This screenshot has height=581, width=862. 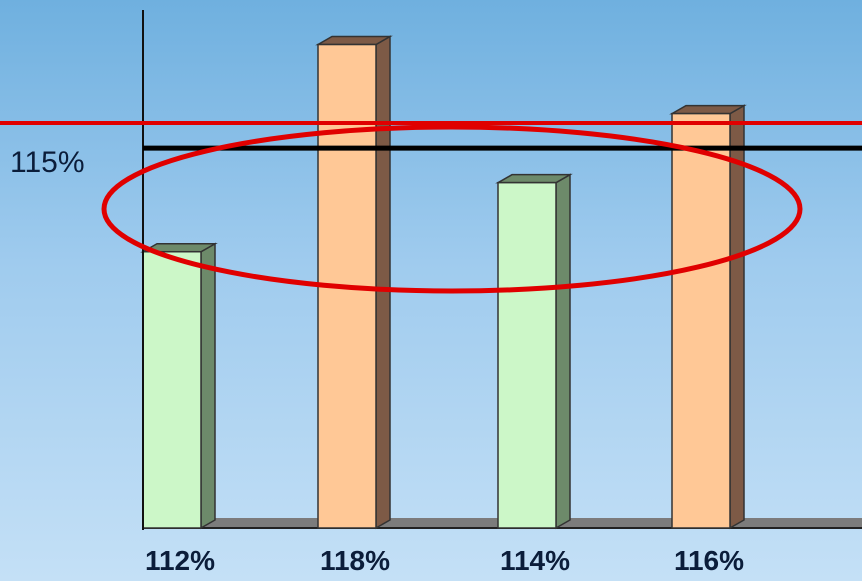 What do you see at coordinates (535, 560) in the screenshot?
I see `x-tick-label: 114%` at bounding box center [535, 560].